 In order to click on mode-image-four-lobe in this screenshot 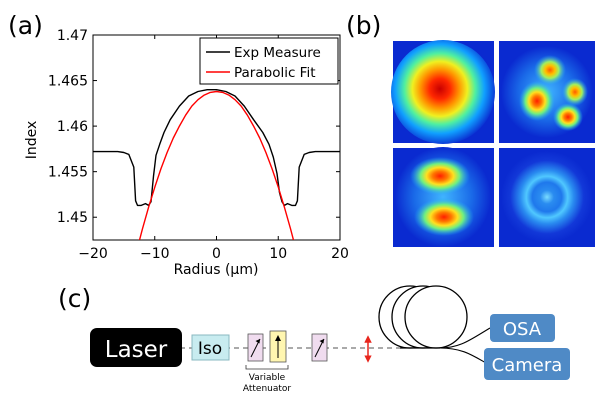, I will do `click(547, 92)`.